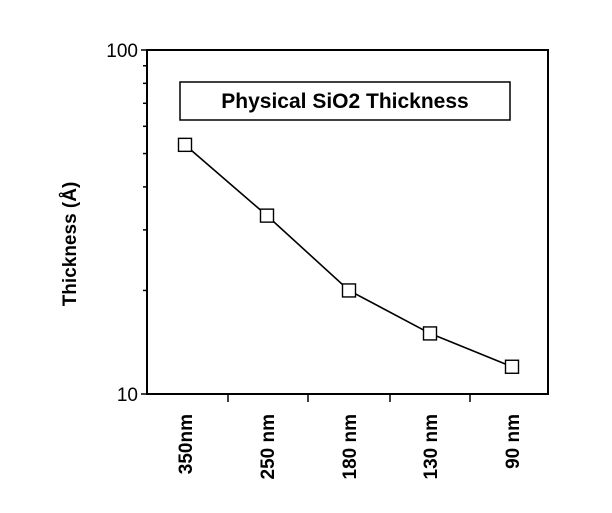 The height and width of the screenshot is (513, 612). Describe the element at coordinates (431, 446) in the screenshot. I see `x-tick-label-3: 130 nm` at that location.